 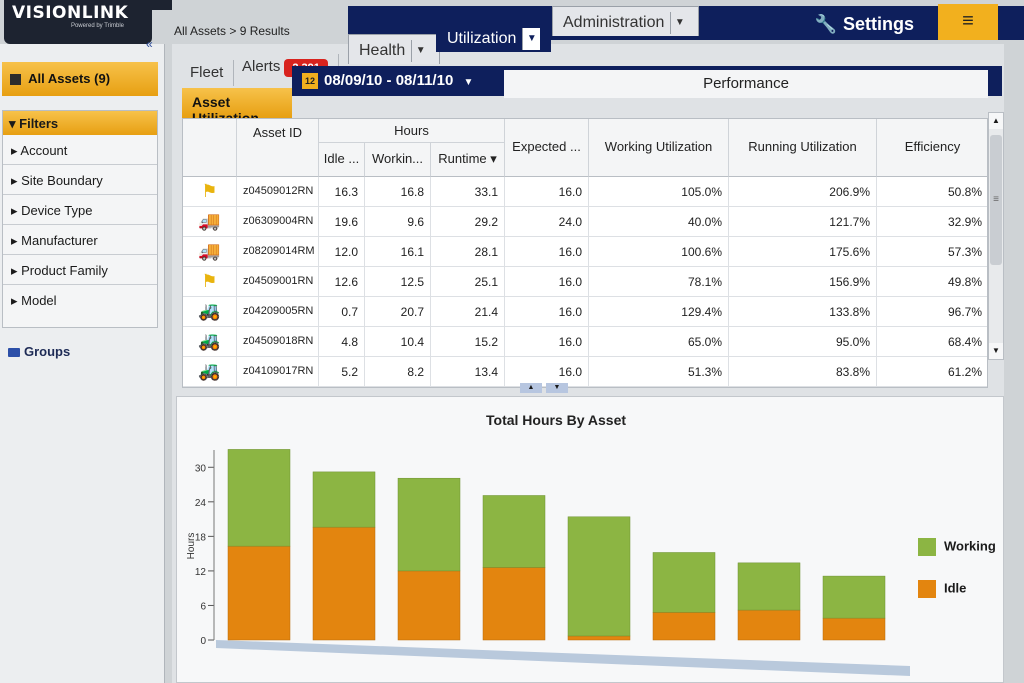 What do you see at coordinates (932, 342) in the screenshot?
I see `cell-efficiency: 68.4%` at bounding box center [932, 342].